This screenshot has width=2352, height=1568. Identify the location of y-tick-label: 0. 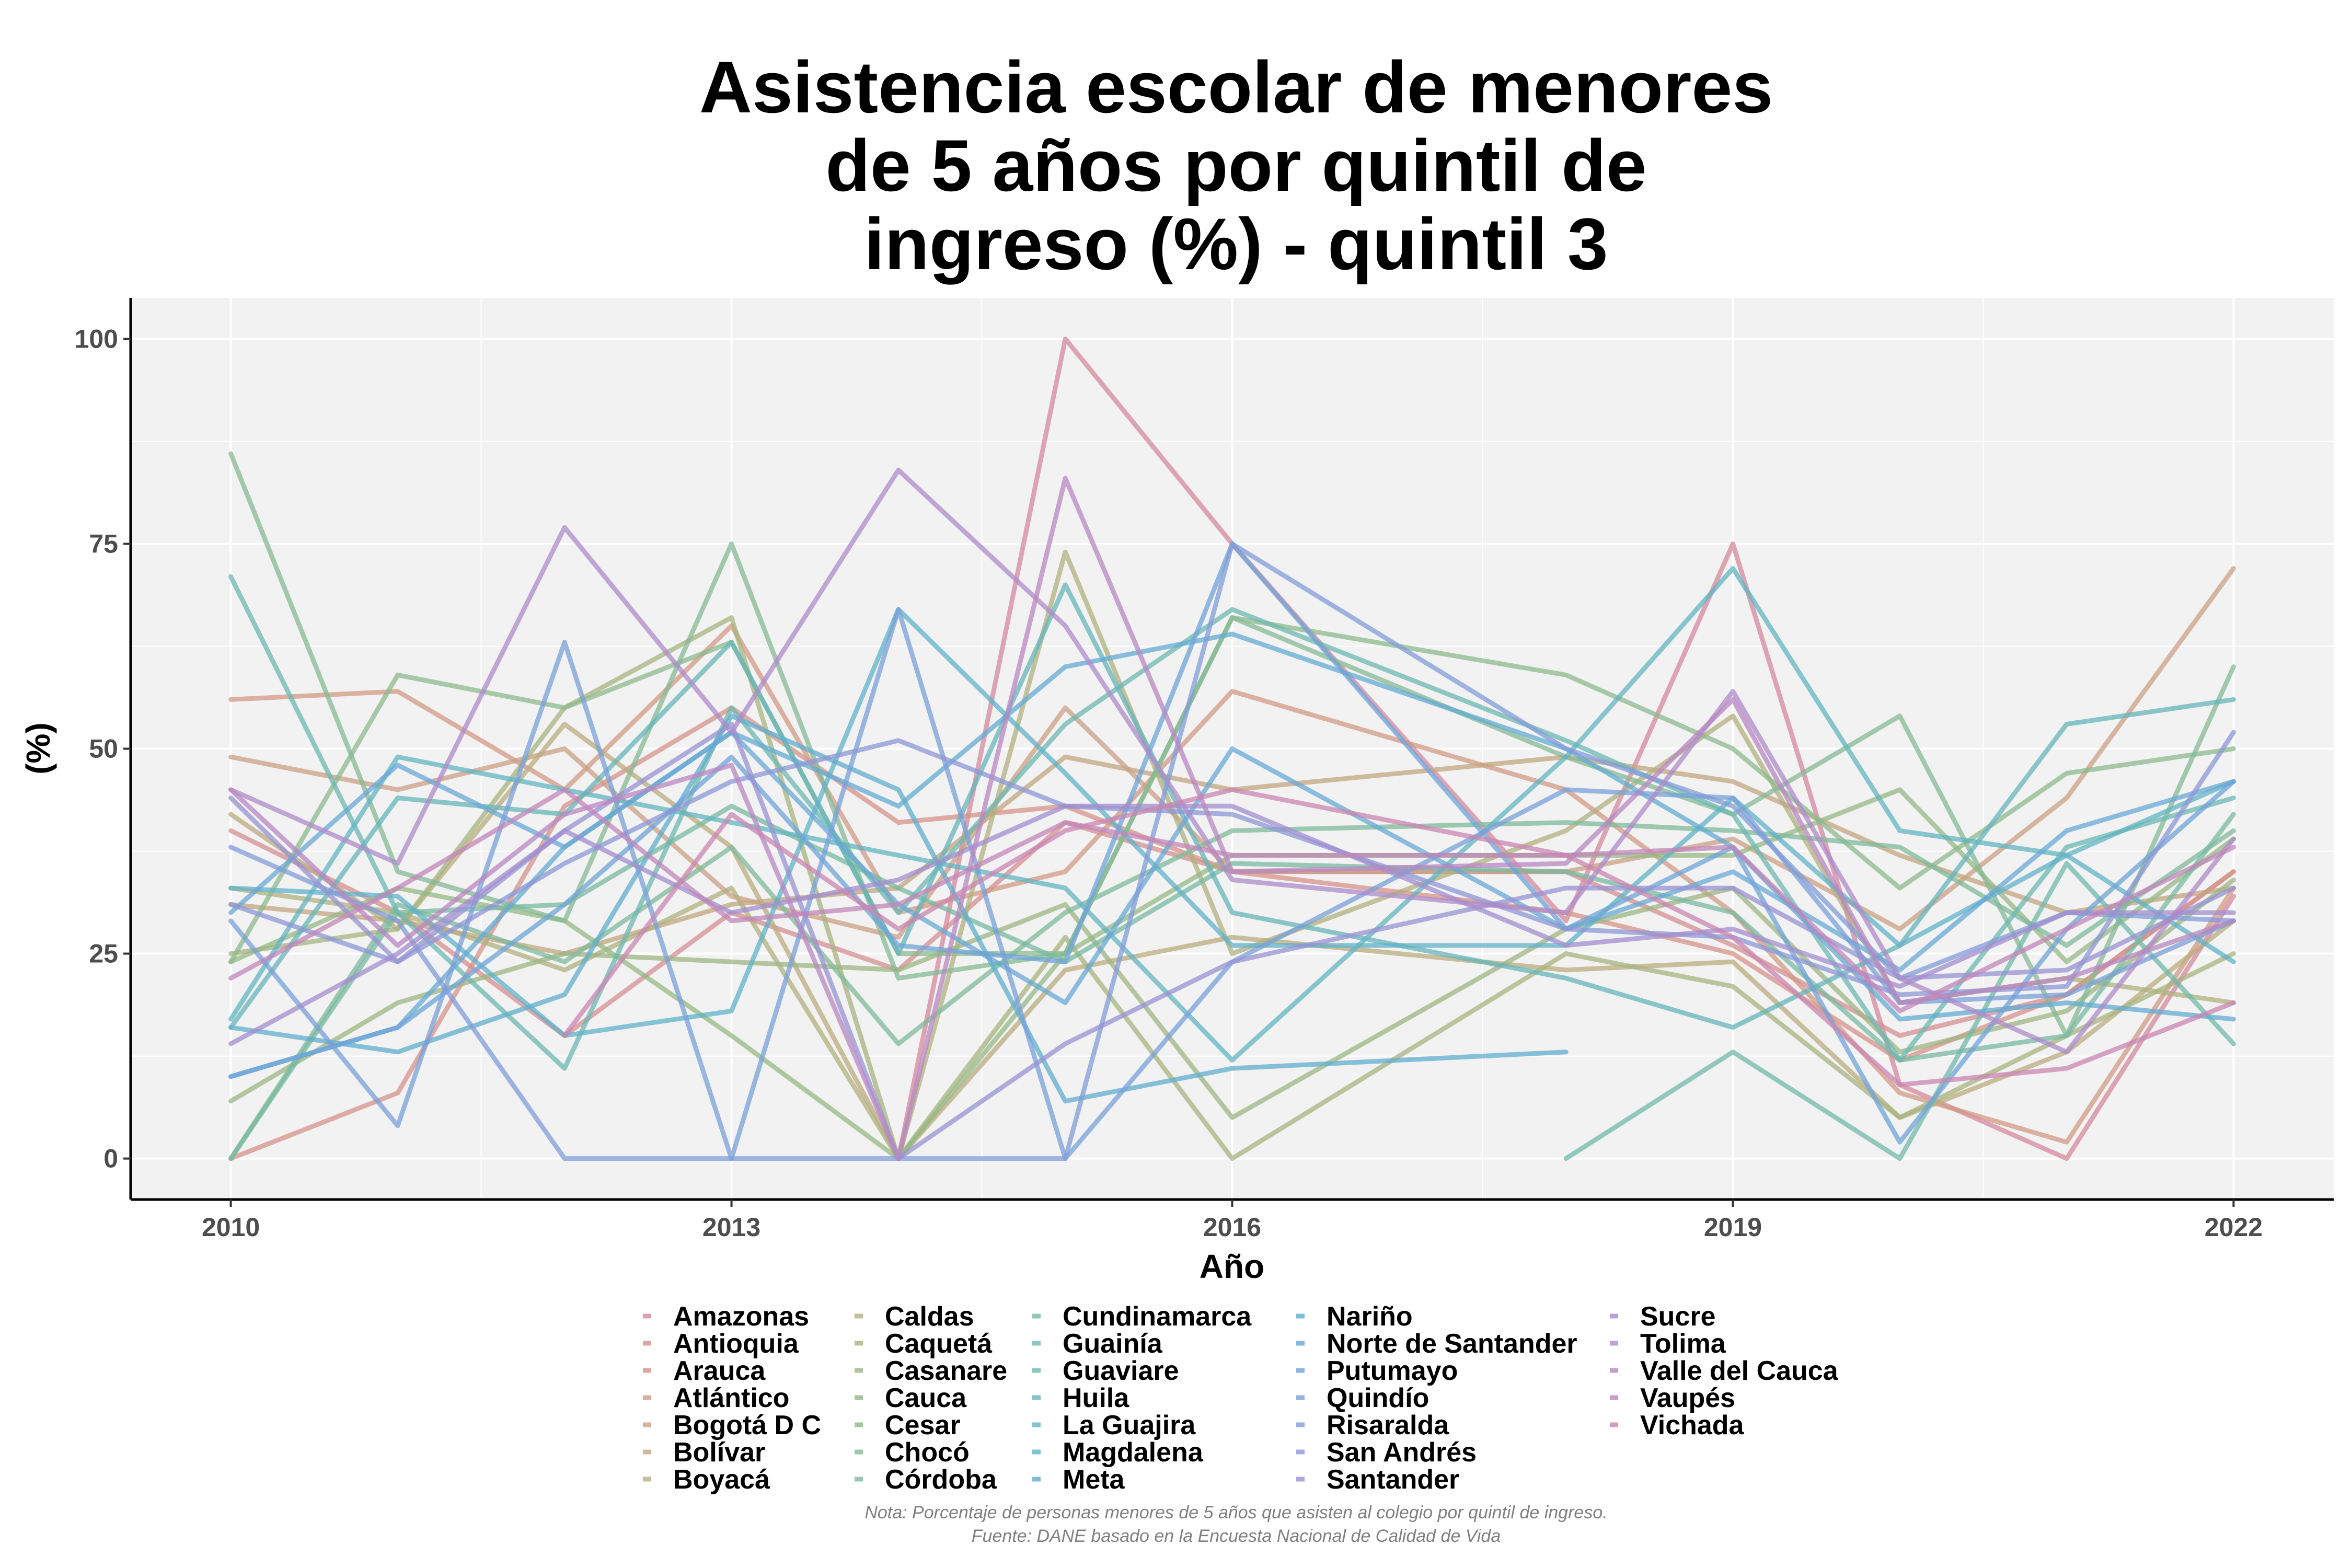
(110, 1158).